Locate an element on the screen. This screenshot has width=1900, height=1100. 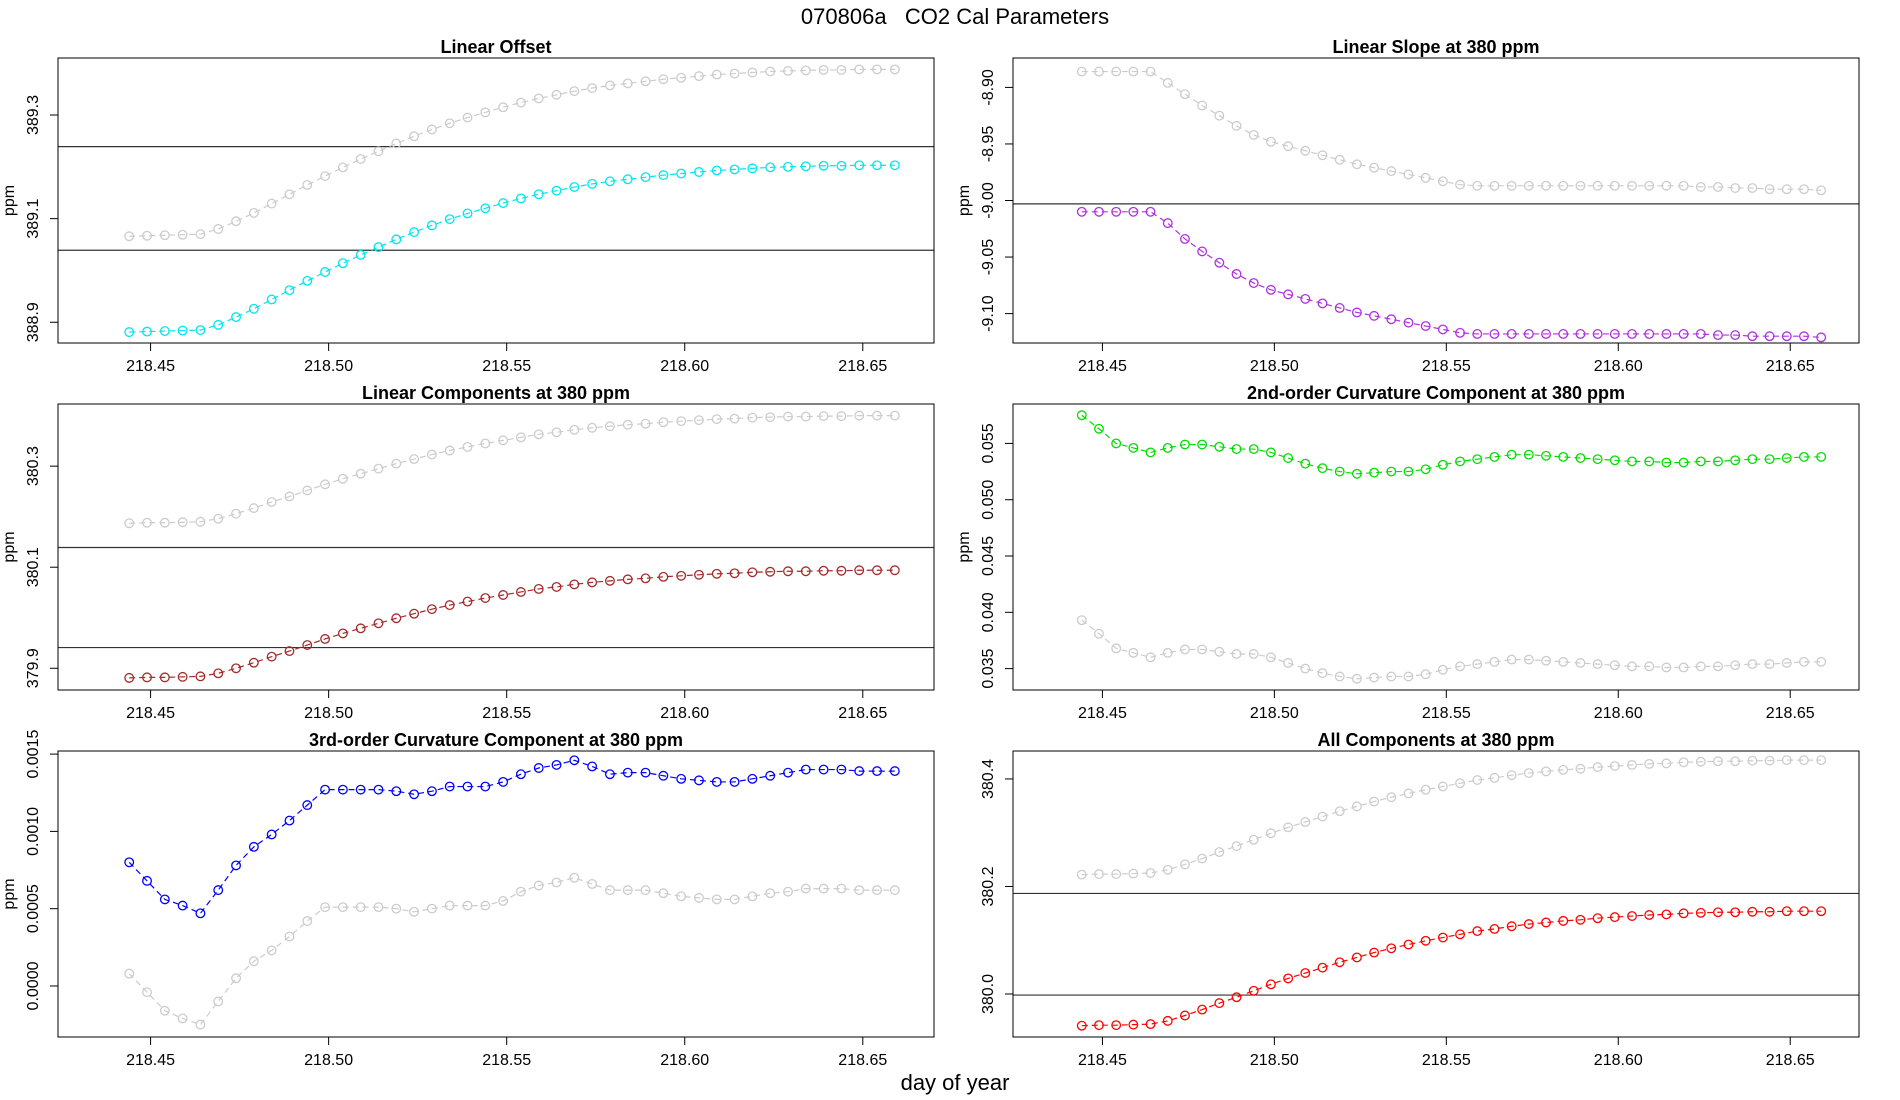
y-tick-label: -9.05 is located at coordinates (988, 257).